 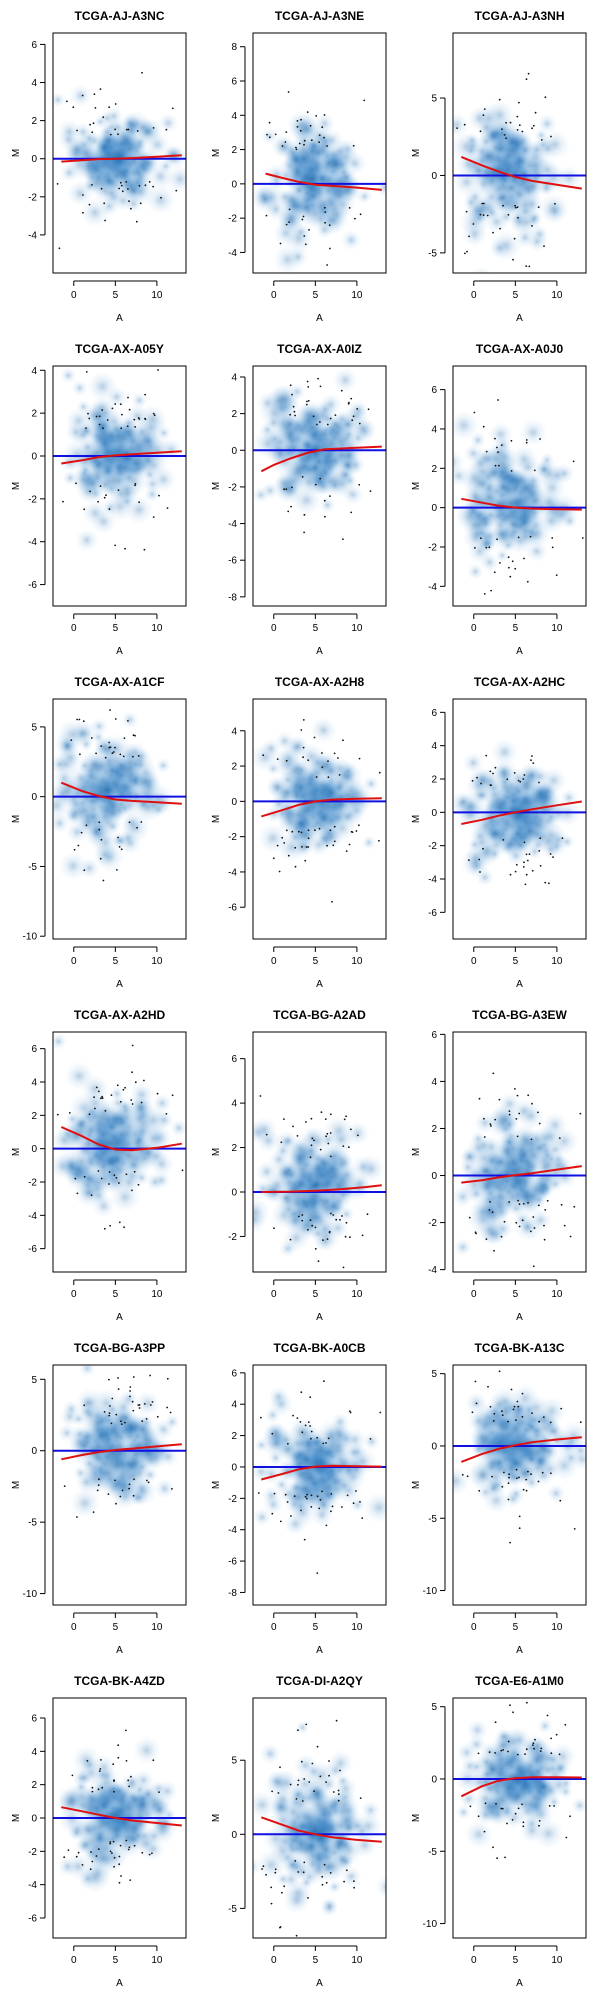 I want to click on y-axis: -4 -2 0 2 4 6, so click(x=437, y=489).